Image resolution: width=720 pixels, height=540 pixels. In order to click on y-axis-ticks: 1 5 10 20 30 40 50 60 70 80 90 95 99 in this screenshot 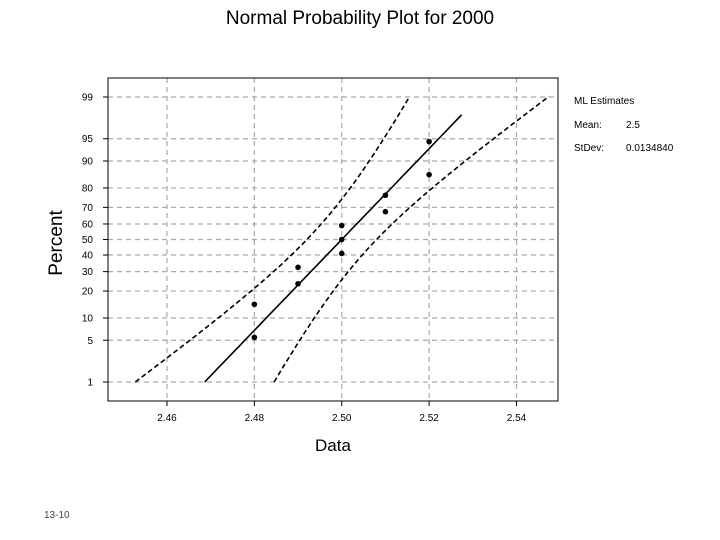, I will do `click(95, 241)`.